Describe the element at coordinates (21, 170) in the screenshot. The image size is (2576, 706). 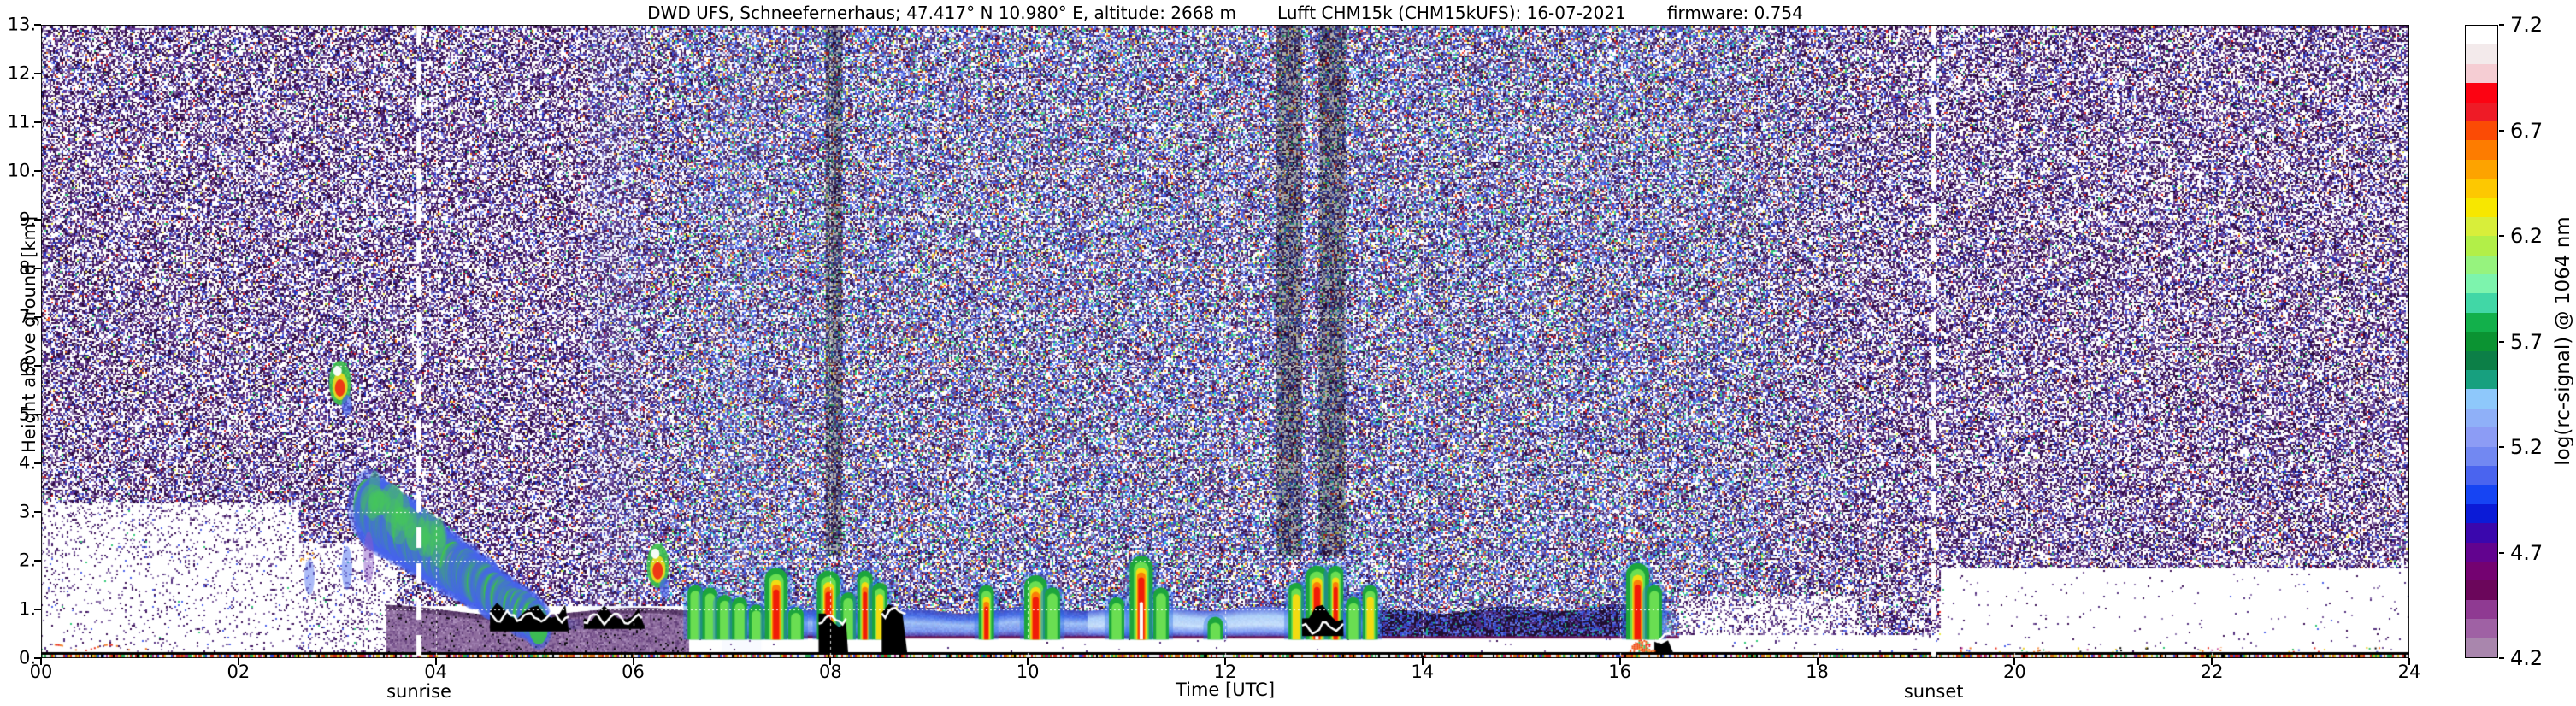
I see `y-tick-label: 10.` at that location.